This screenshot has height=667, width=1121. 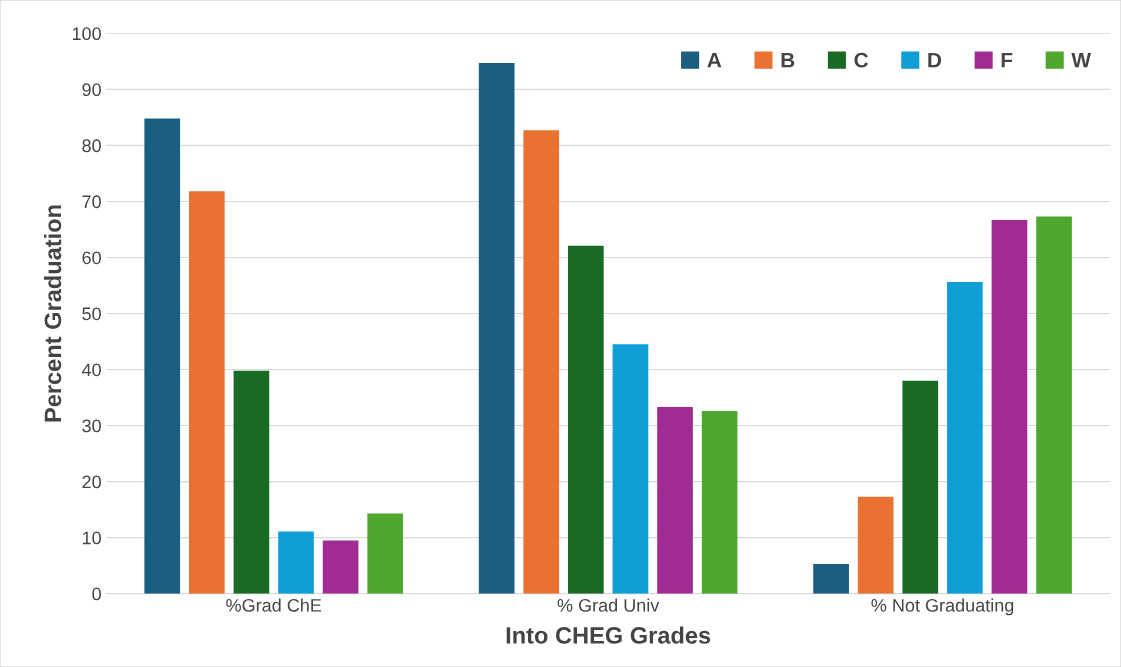 I want to click on legend-label: B, so click(x=788, y=60).